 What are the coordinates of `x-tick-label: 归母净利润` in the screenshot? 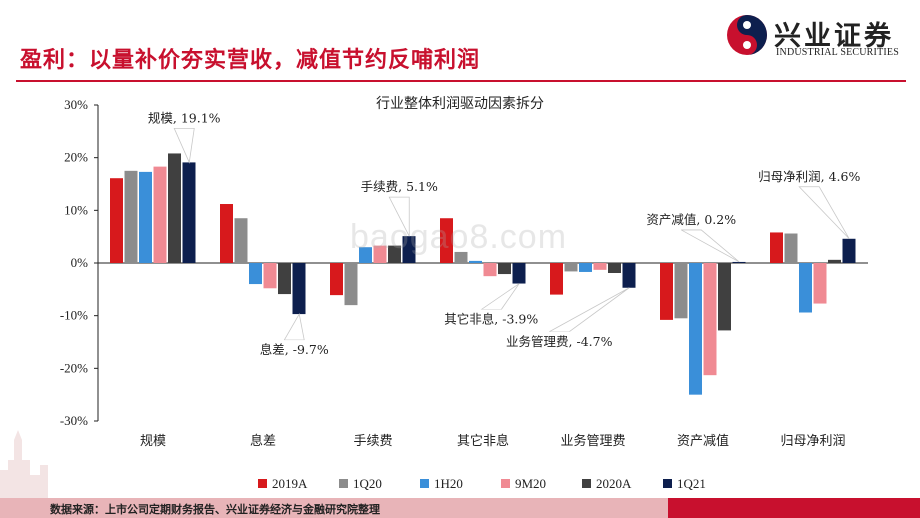 It's located at (812, 441).